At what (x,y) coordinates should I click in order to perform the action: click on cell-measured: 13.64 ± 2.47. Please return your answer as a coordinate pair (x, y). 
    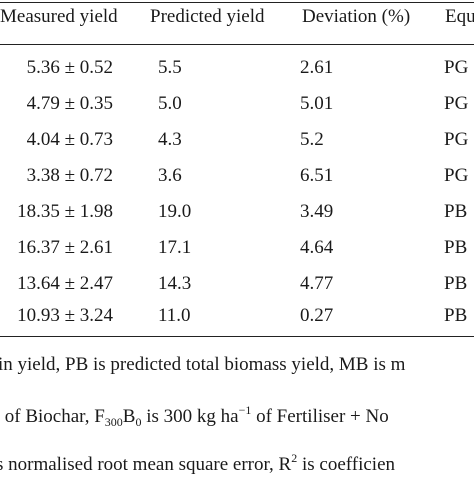
    Looking at the image, I should click on (65, 283).